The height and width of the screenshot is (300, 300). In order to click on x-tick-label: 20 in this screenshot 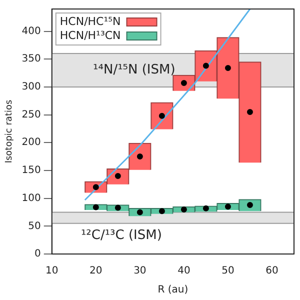, I will do `click(96, 271)`.